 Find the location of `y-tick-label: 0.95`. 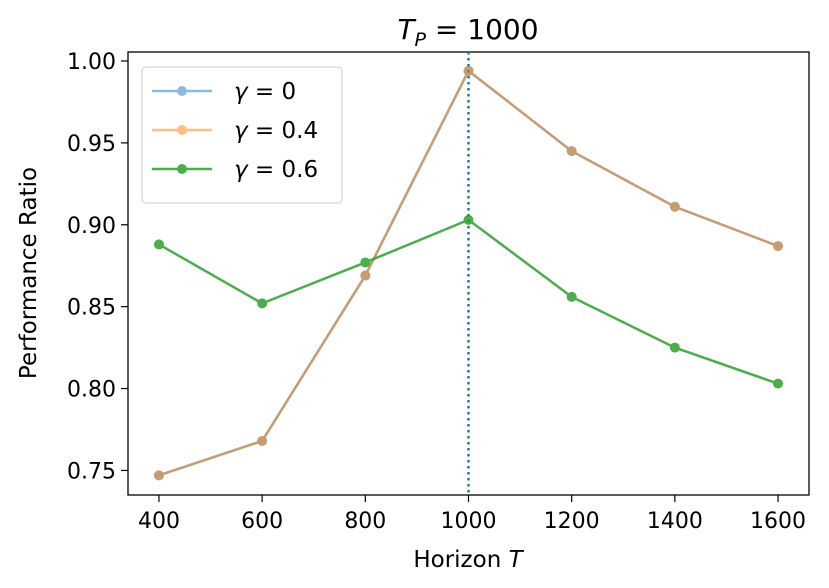

y-tick-label: 0.95 is located at coordinates (91, 144).